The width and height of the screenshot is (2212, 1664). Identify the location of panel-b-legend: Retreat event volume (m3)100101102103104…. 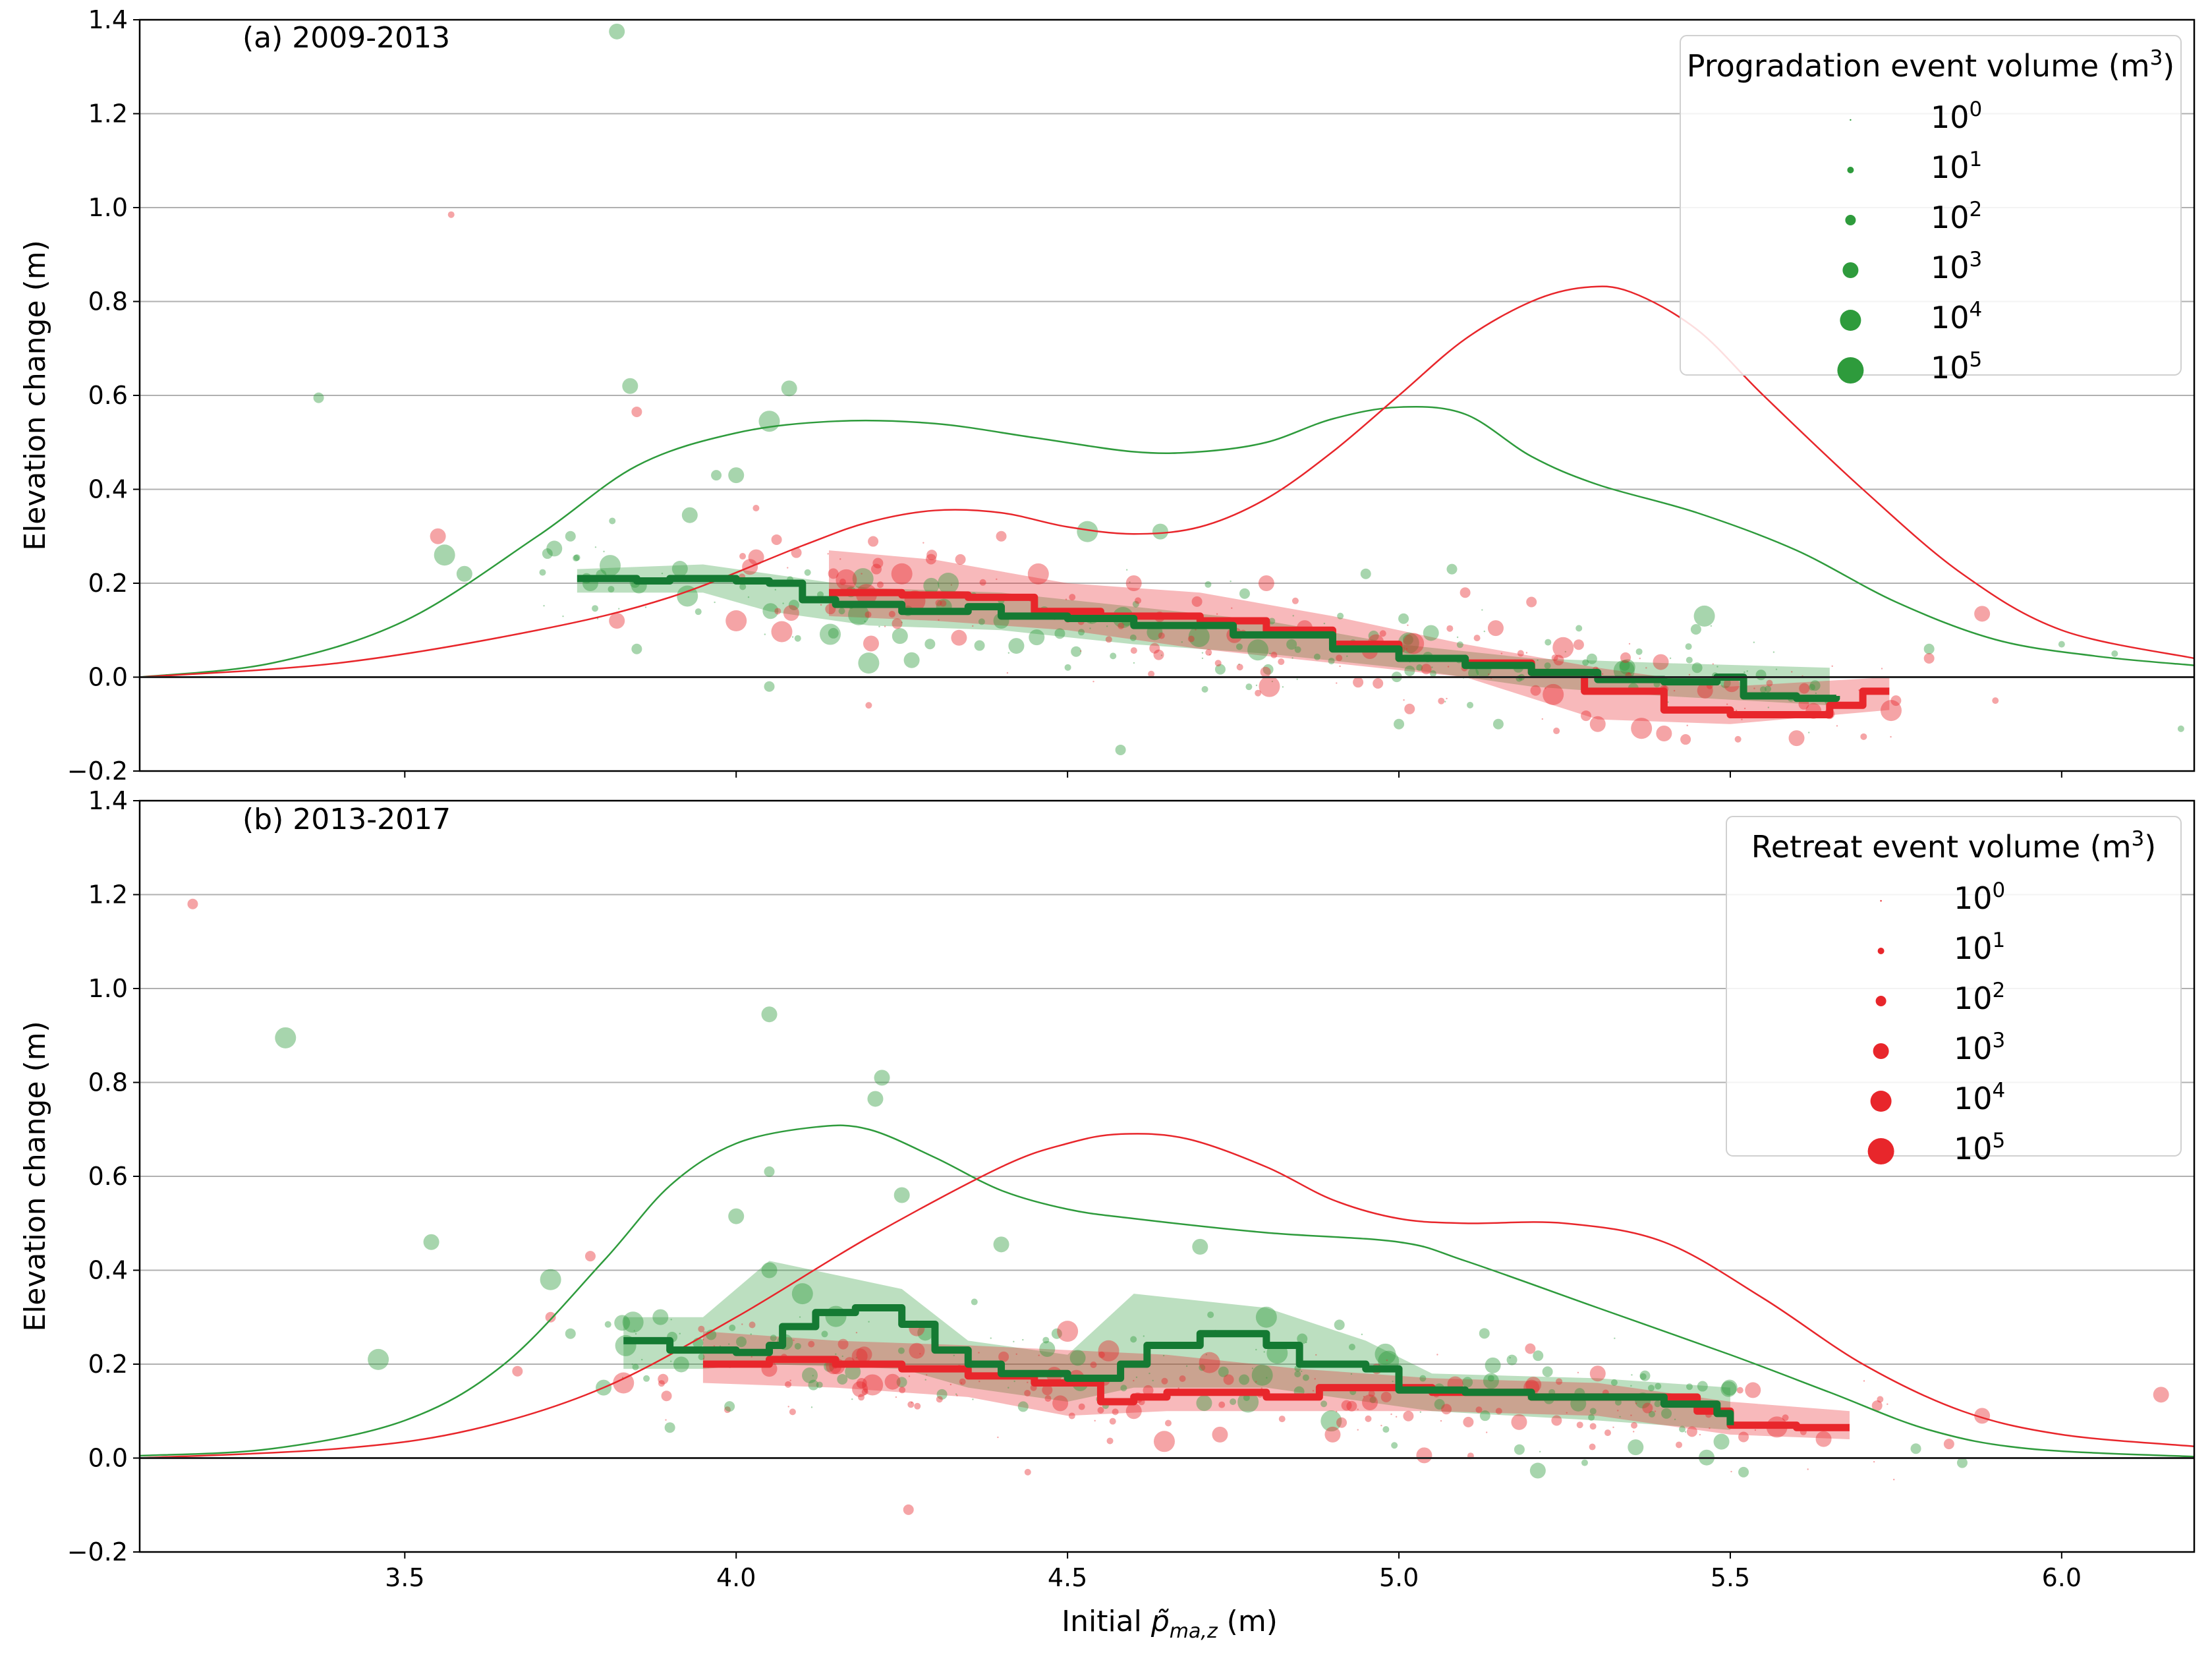
(1954, 991).